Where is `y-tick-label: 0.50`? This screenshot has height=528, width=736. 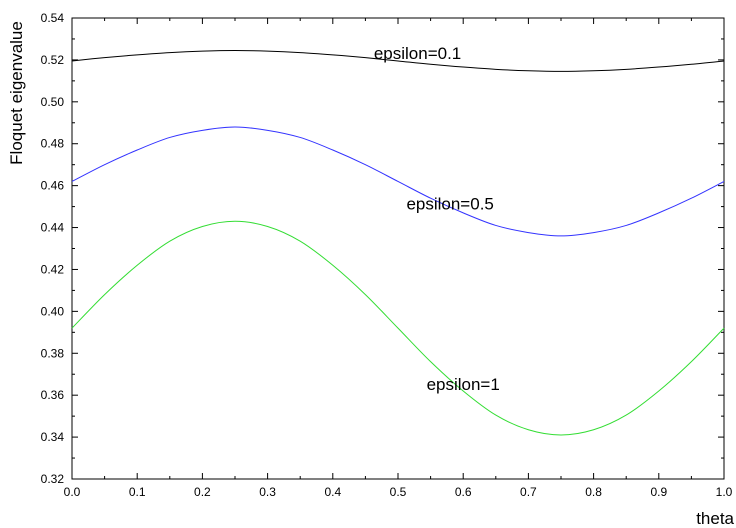
y-tick-label: 0.50 is located at coordinates (53, 102).